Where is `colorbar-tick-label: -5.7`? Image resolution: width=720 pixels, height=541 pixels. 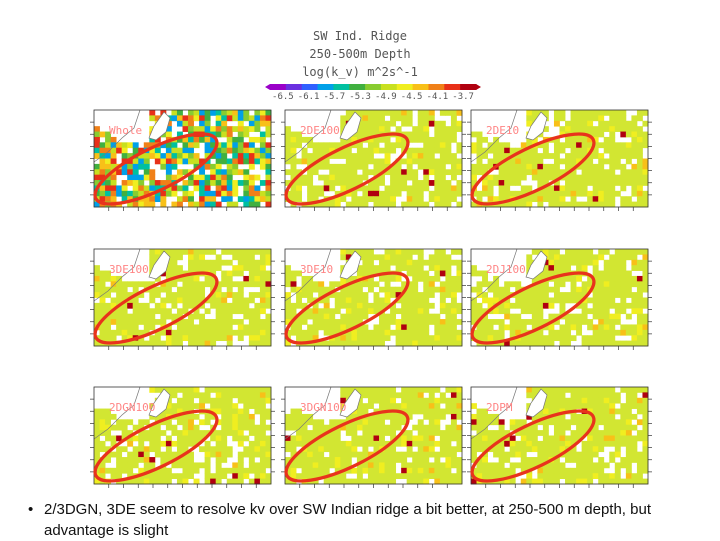
colorbar-tick-label: -5.7 is located at coordinates (335, 96).